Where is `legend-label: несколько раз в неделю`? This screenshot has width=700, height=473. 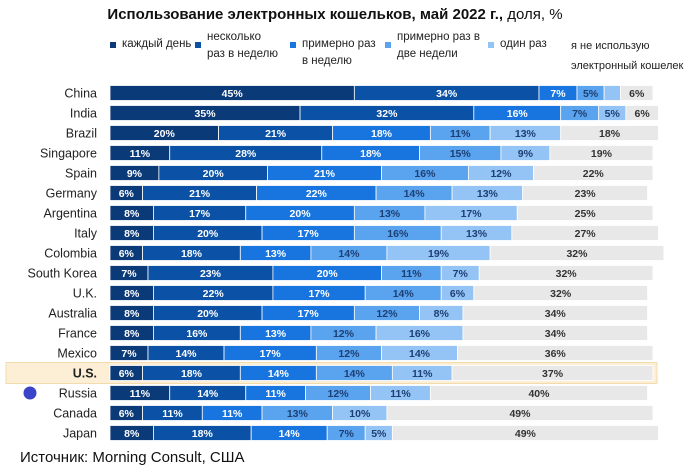 legend-label: несколько раз в неделю is located at coordinates (242, 45).